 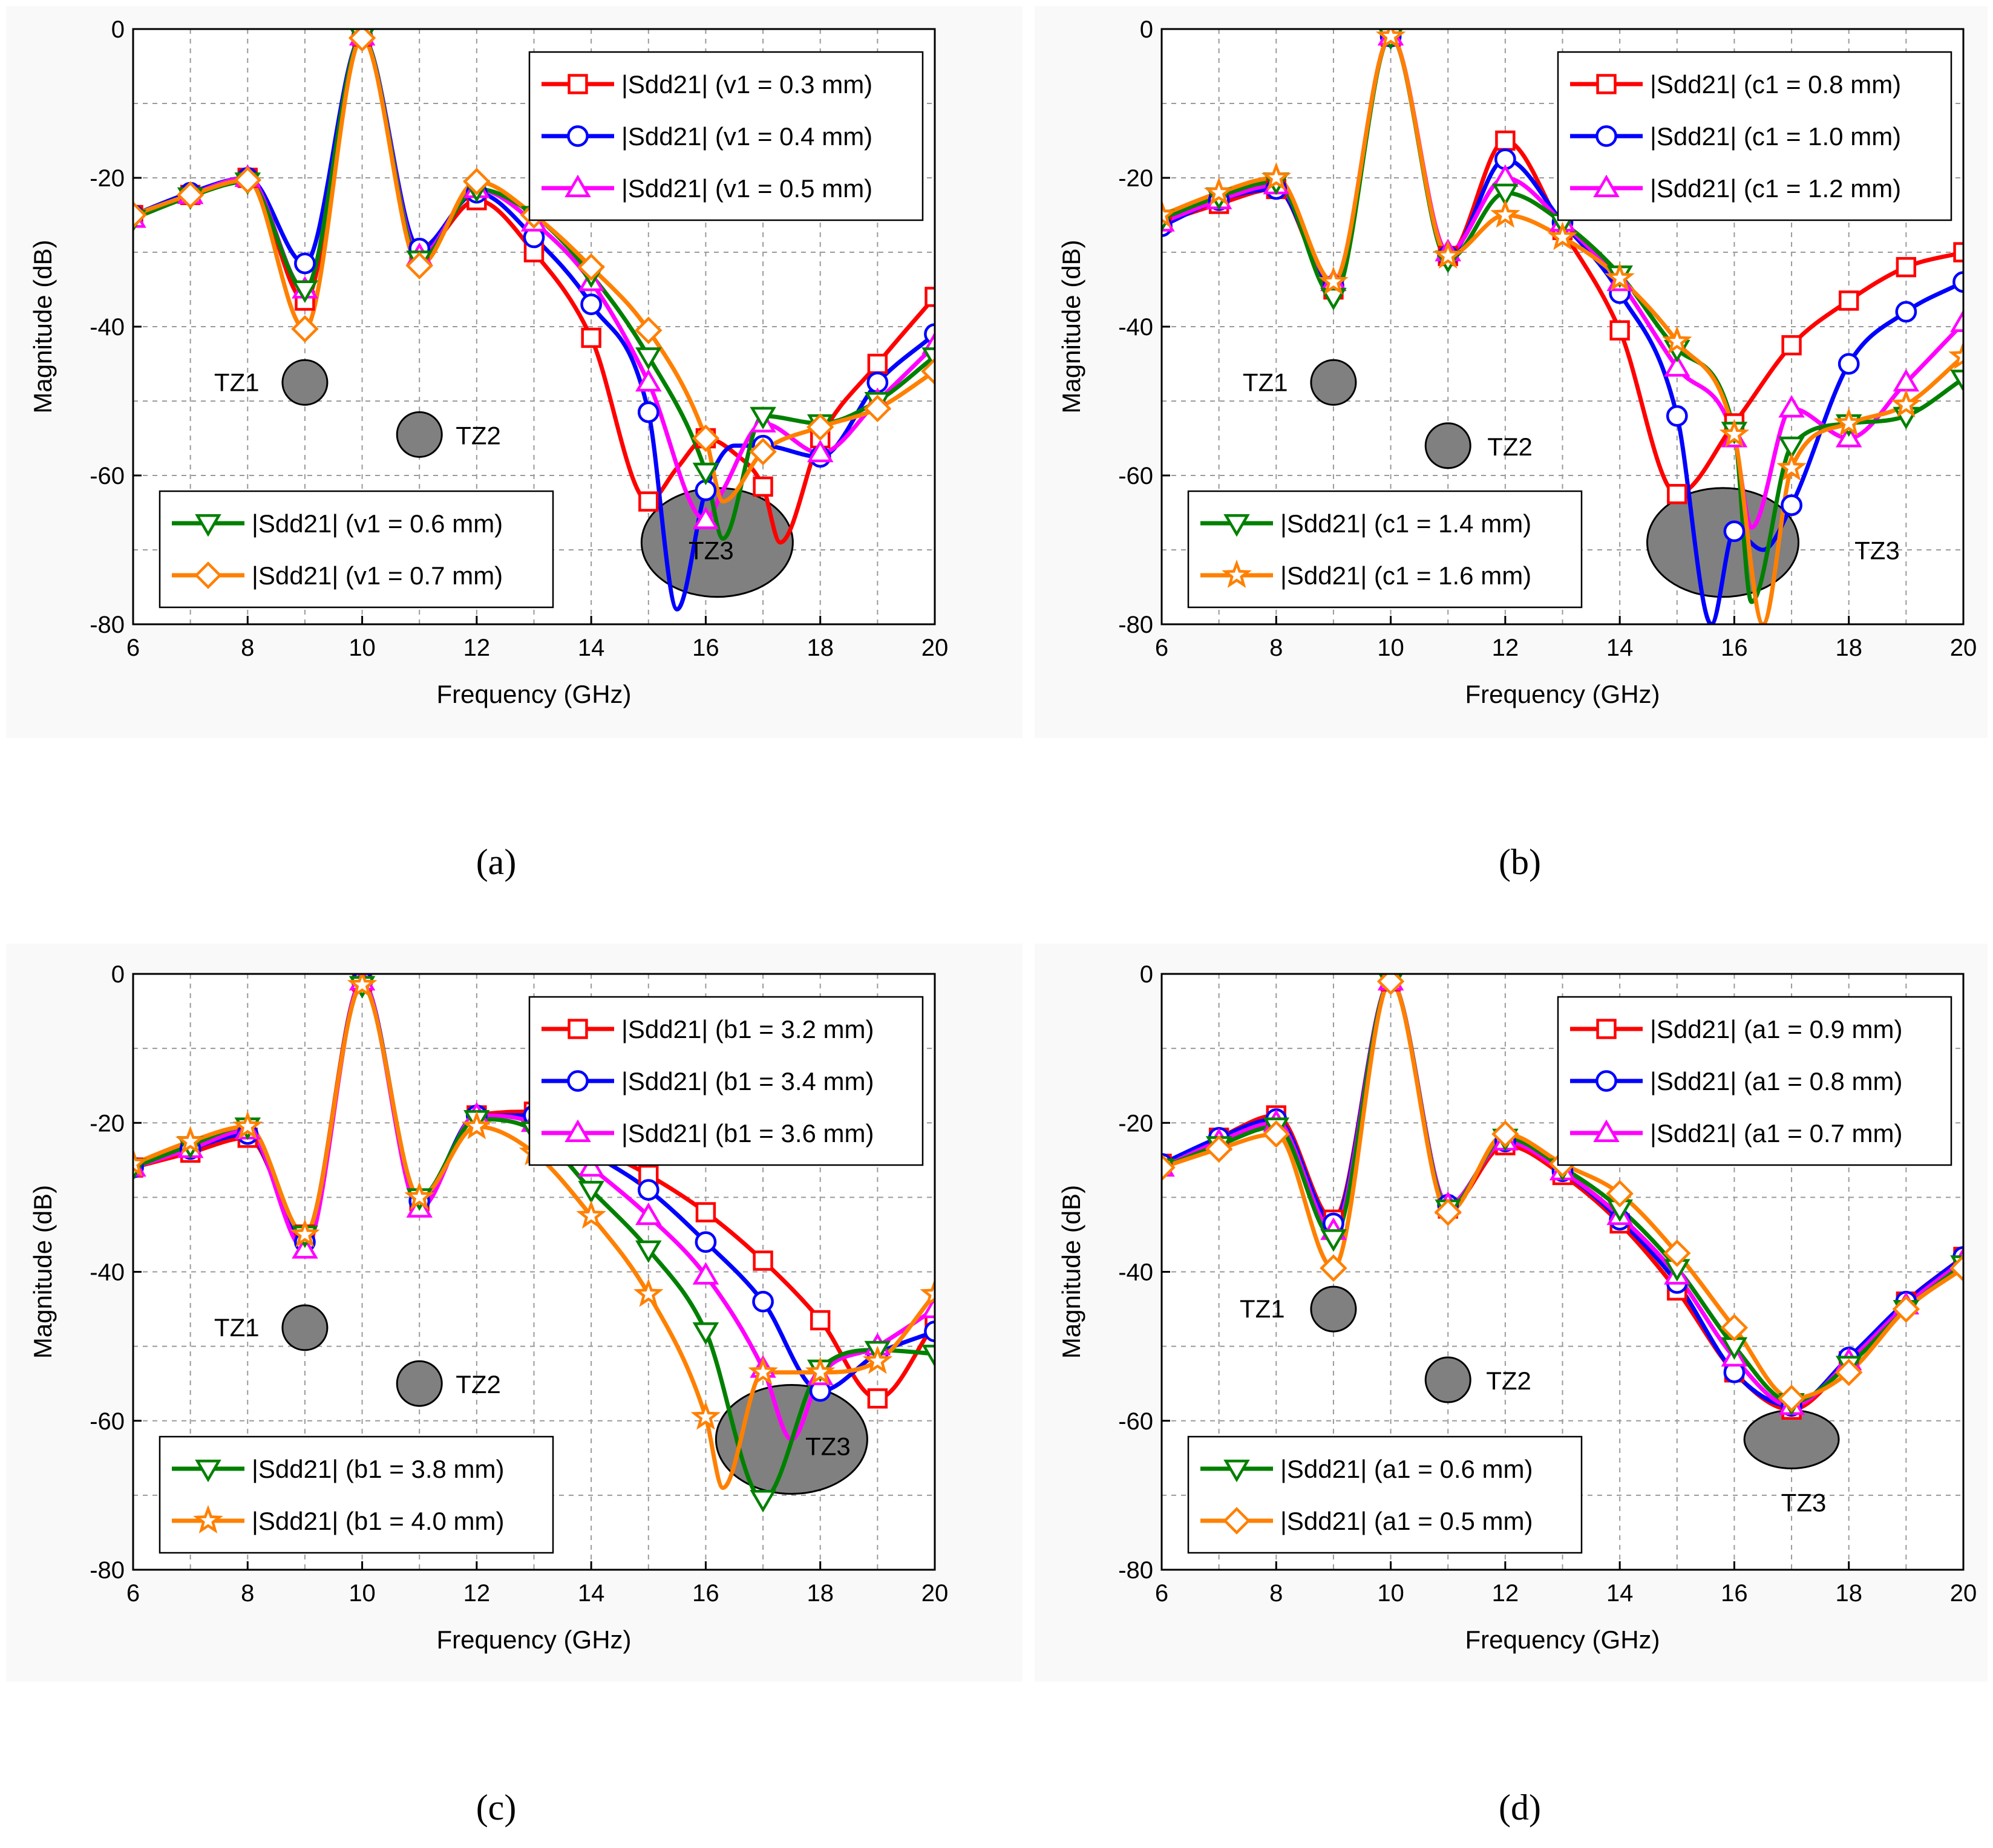 I want to click on legend-label: |Sdd21| (c1 = 1.2 mm), so click(x=1775, y=188).